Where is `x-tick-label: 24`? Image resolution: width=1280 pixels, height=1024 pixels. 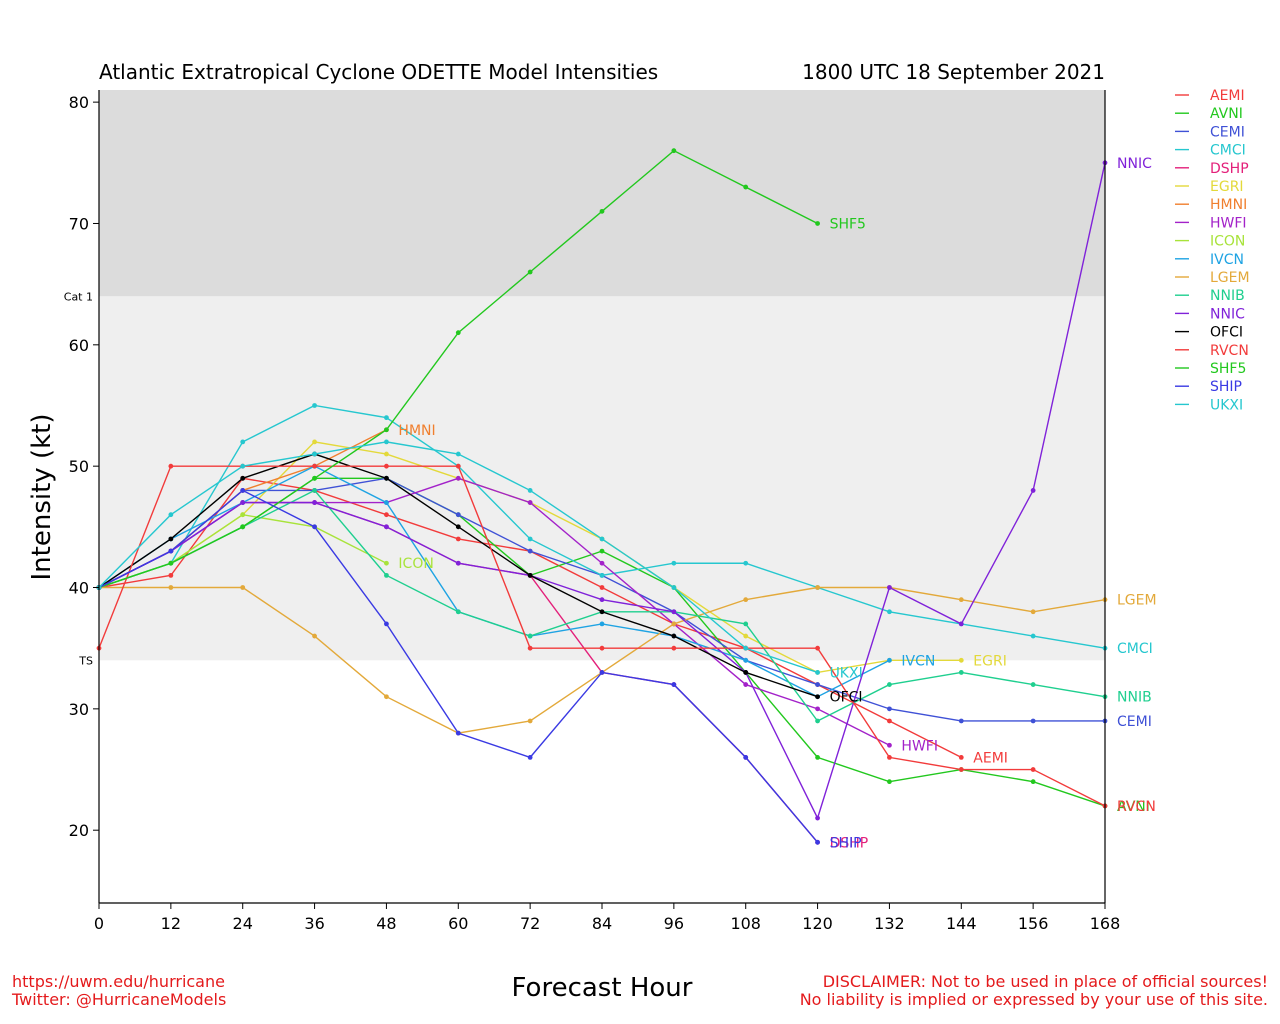 x-tick-label: 24 is located at coordinates (243, 923).